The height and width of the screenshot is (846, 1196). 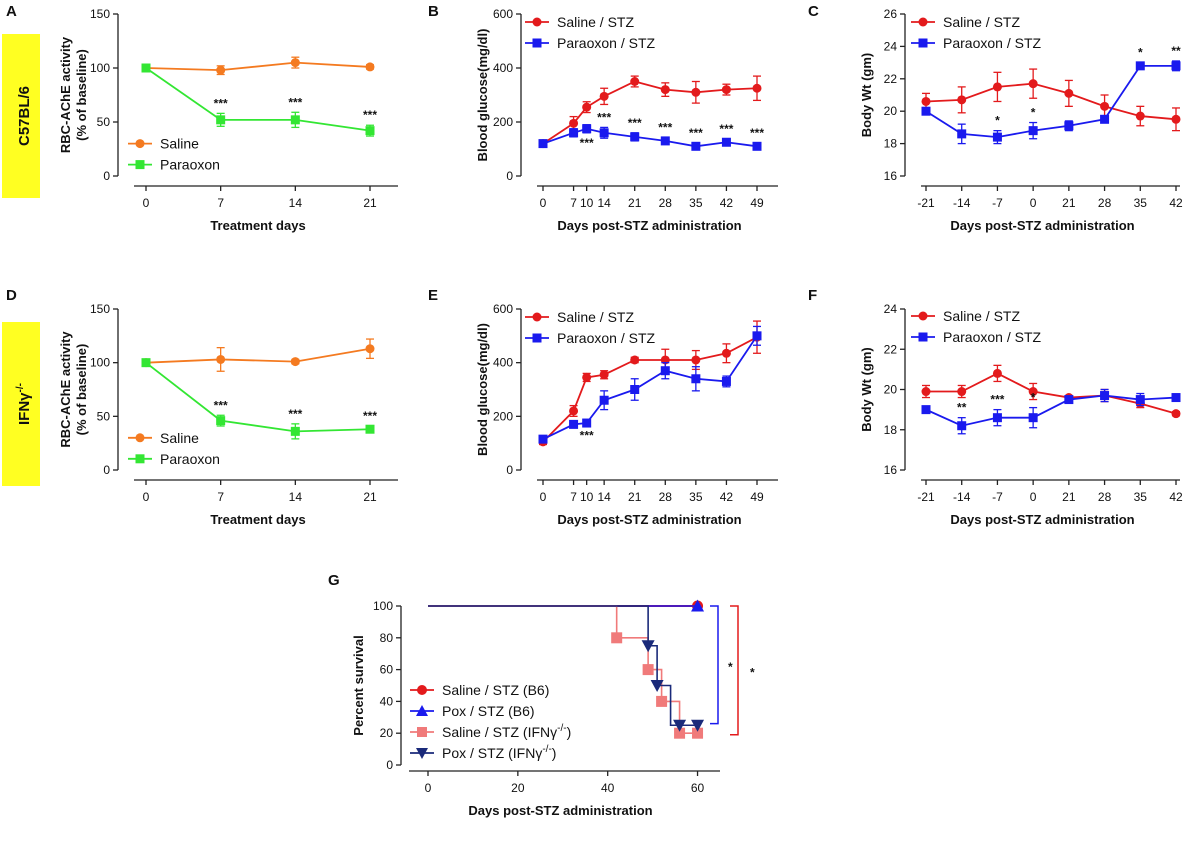 I want to click on series-pox-stz-ifn-, so click(x=566, y=668).